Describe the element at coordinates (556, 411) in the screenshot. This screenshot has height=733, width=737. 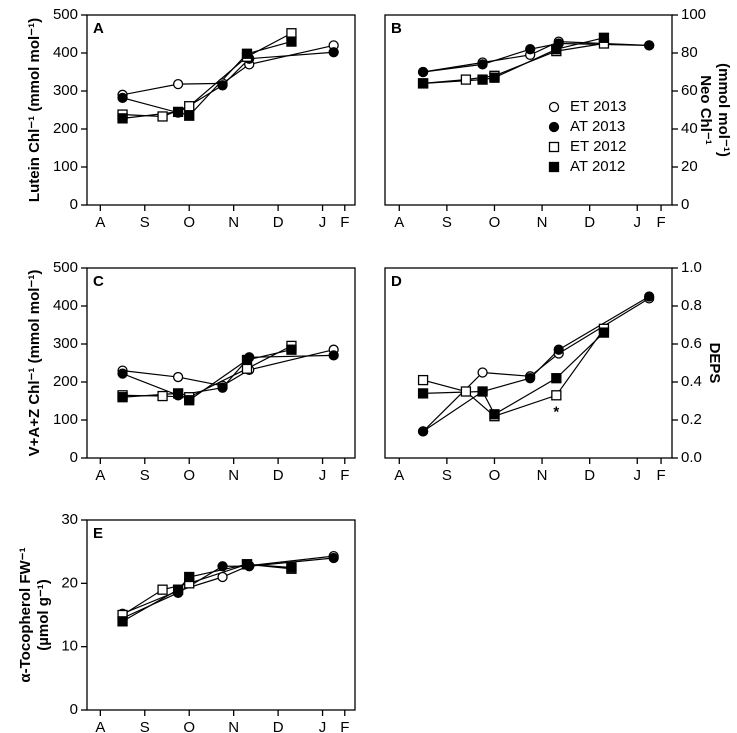
I see `annotation: *` at that location.